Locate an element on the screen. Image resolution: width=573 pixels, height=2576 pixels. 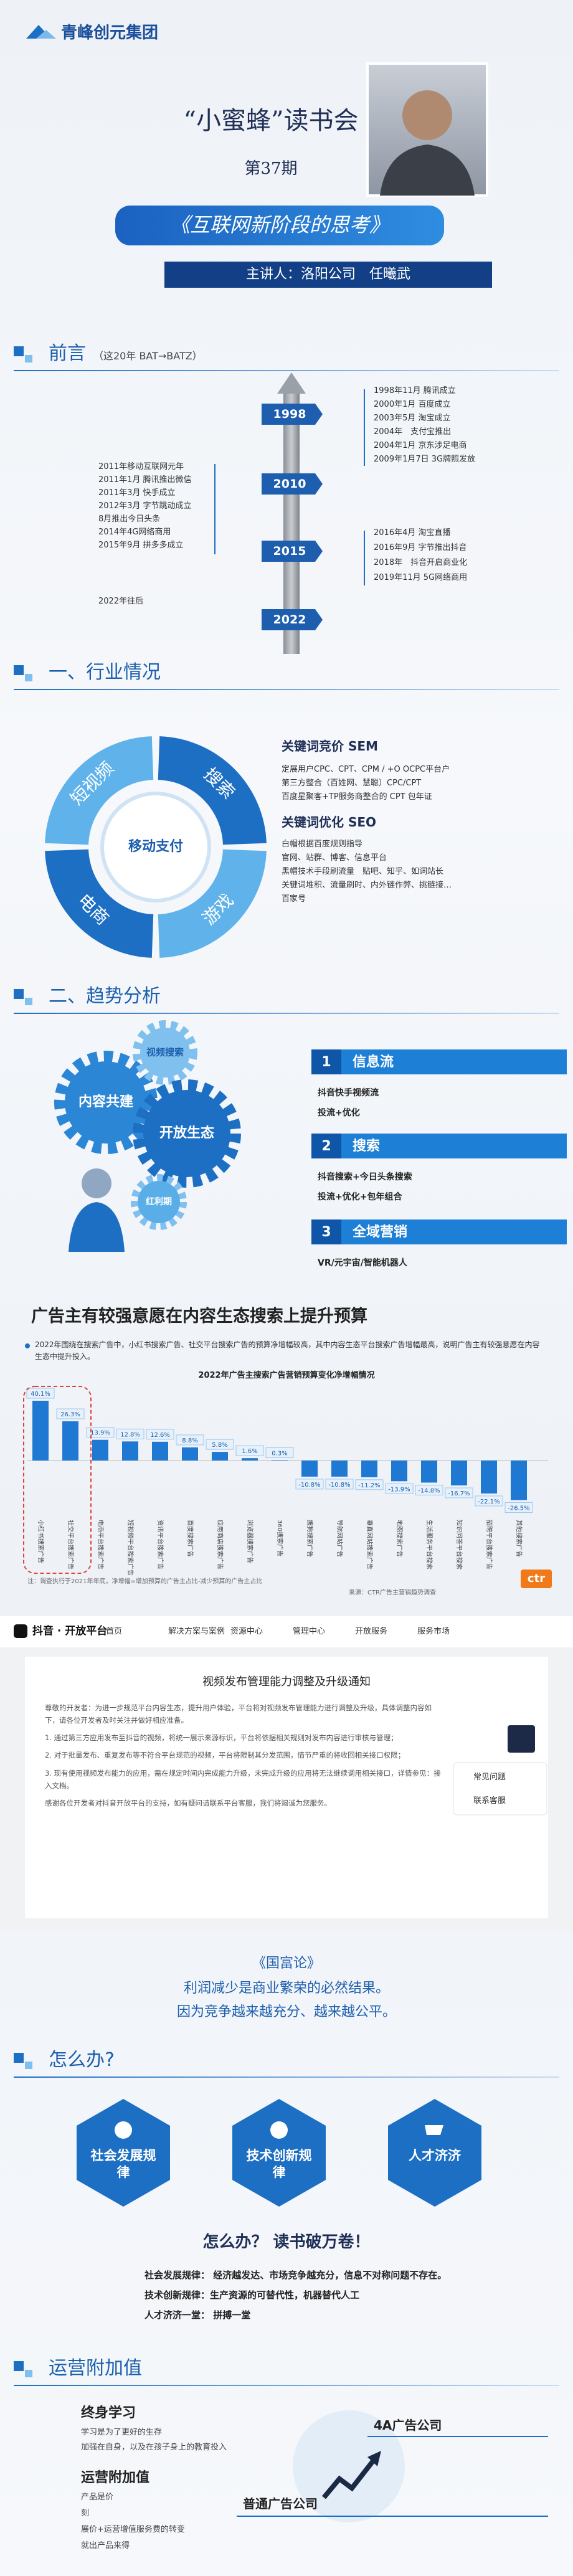
category-label: 360搜索广告 is located at coordinates (280, 1538).